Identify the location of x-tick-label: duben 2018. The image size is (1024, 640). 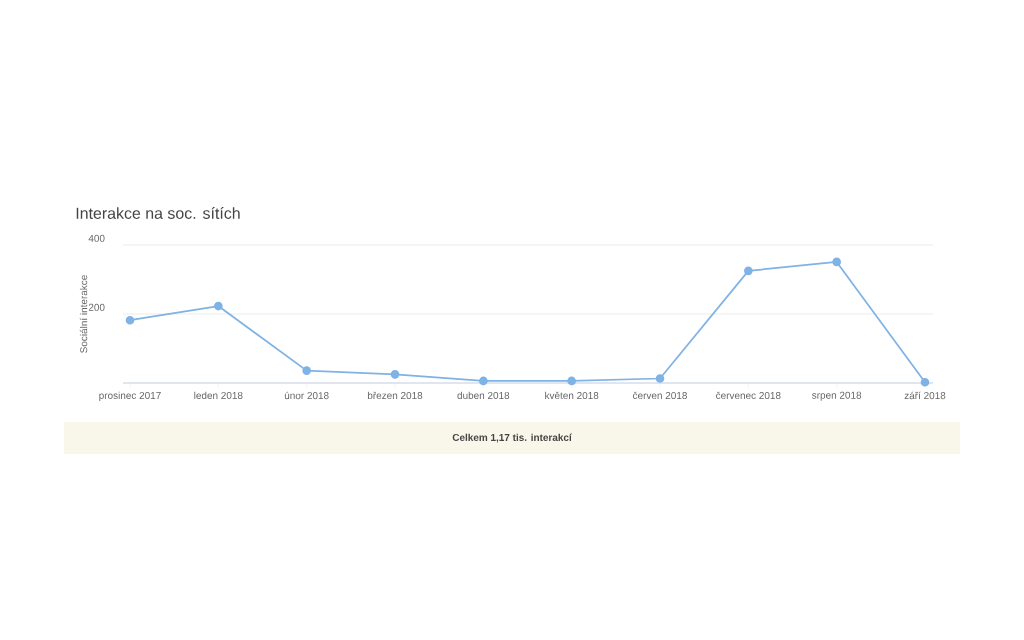
(483, 395).